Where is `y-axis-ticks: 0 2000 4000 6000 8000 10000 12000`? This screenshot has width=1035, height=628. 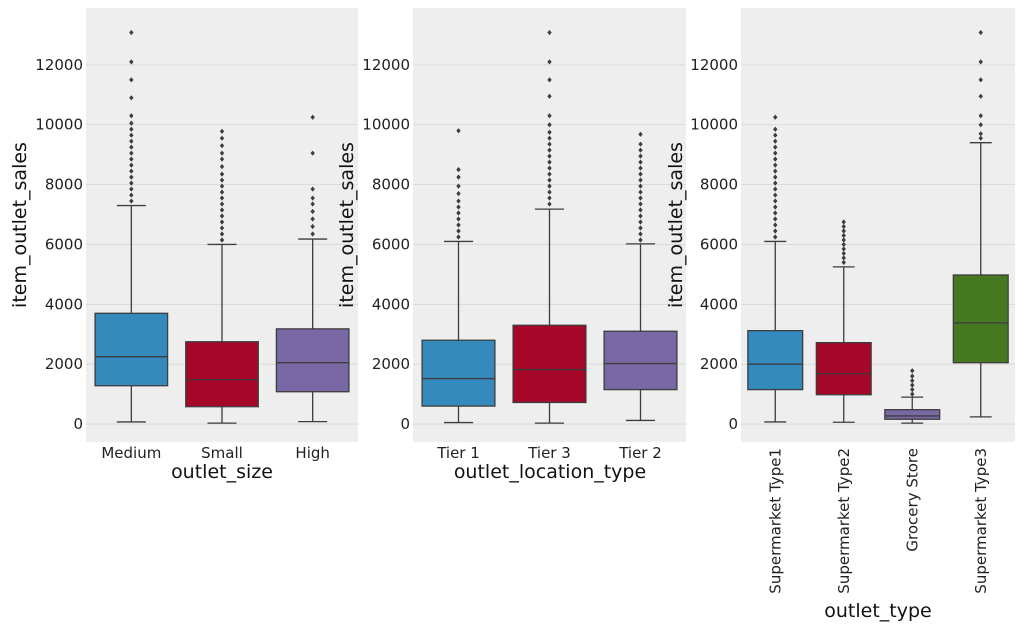
y-axis-ticks: 0 2000 4000 6000 8000 10000 12000 is located at coordinates (386, 244).